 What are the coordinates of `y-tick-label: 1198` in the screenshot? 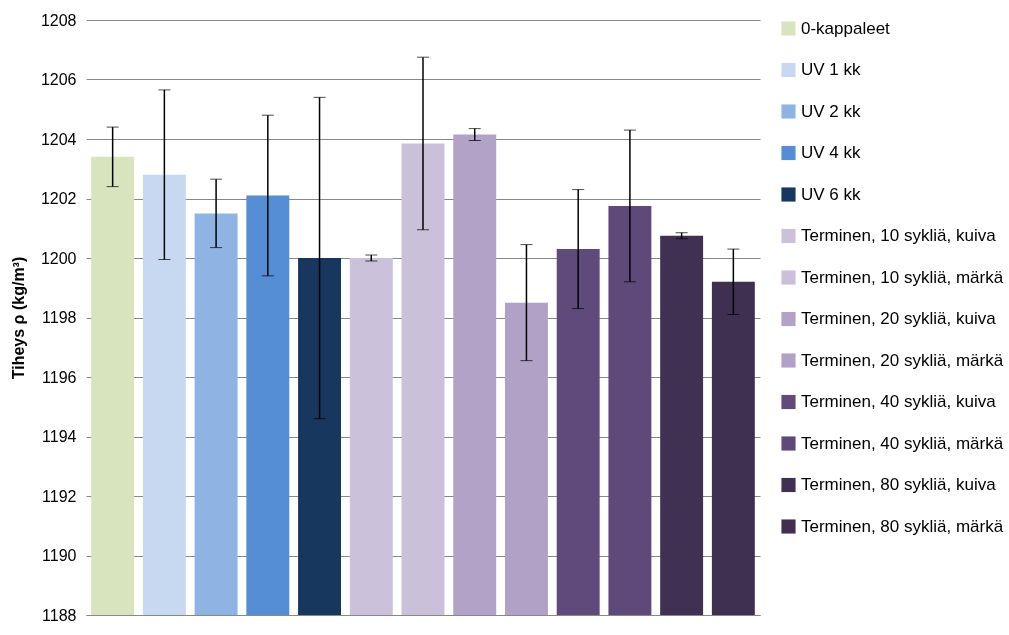 It's located at (59, 317).